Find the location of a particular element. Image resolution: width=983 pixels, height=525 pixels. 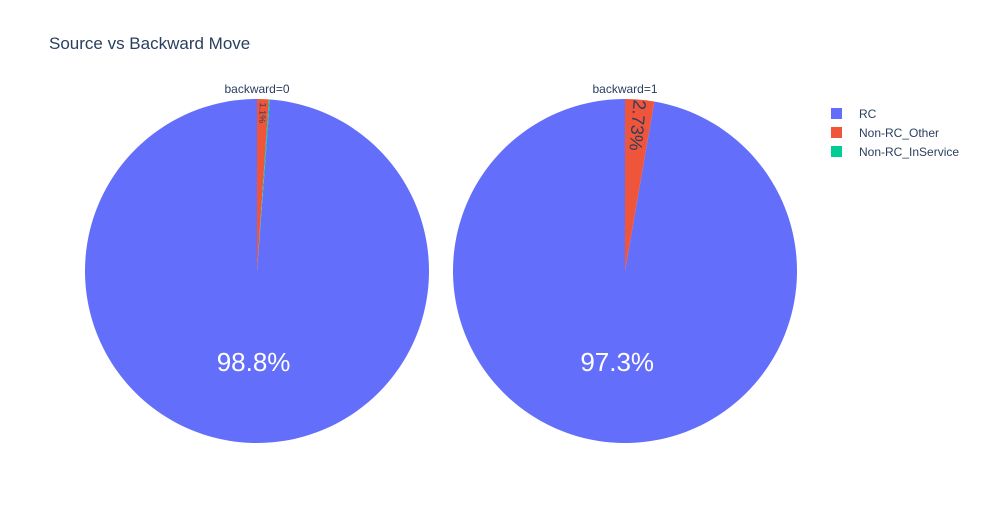

pie-slice-label-rc-0: 98.8% is located at coordinates (254, 362).